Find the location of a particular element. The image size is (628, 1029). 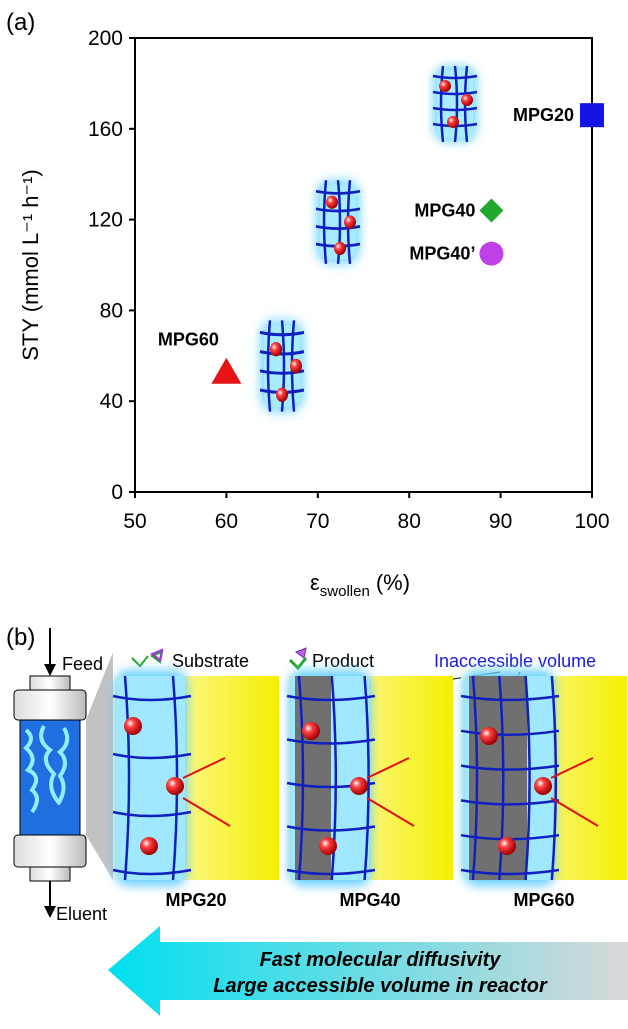

x-tick-label: 80 is located at coordinates (409, 521).